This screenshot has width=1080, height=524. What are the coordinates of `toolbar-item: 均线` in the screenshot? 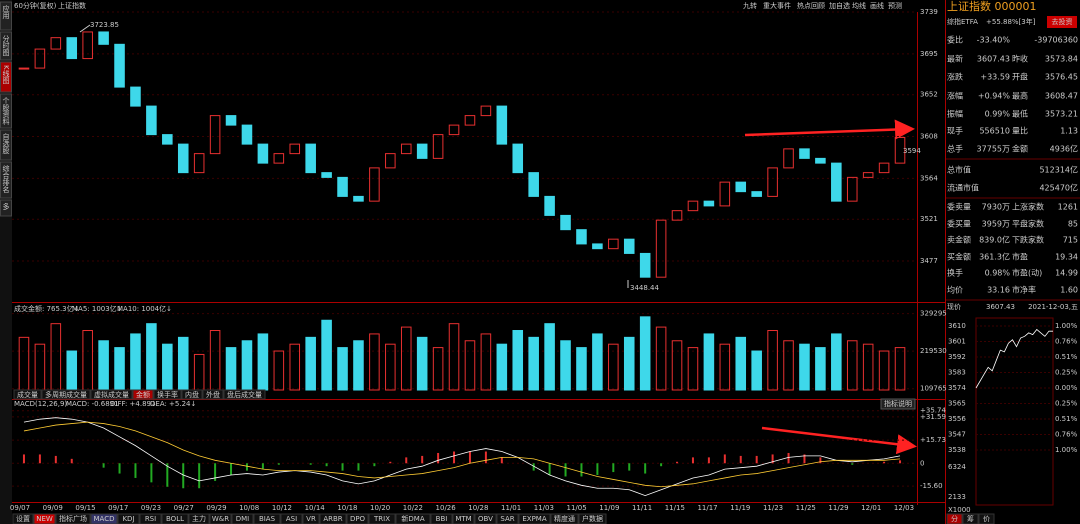 It's located at (859, 5).